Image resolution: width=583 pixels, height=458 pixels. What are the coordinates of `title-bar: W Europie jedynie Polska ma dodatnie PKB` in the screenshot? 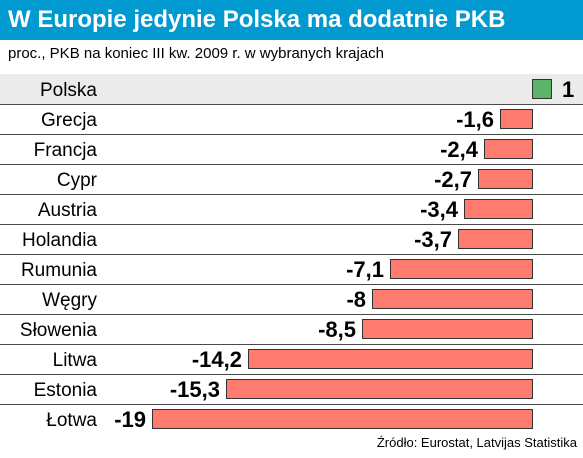 It's located at (291, 20).